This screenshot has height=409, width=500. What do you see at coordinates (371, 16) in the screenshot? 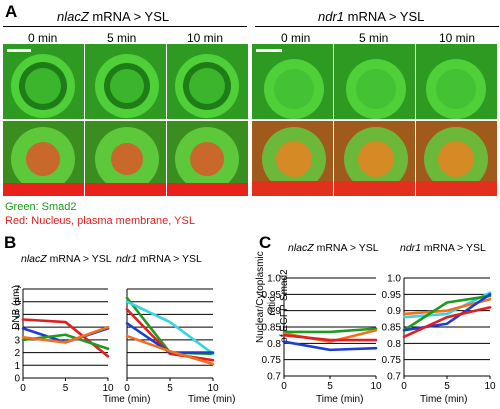
I see `panel-a-right-title: ndr1 mRNA > YSL` at bounding box center [371, 16].